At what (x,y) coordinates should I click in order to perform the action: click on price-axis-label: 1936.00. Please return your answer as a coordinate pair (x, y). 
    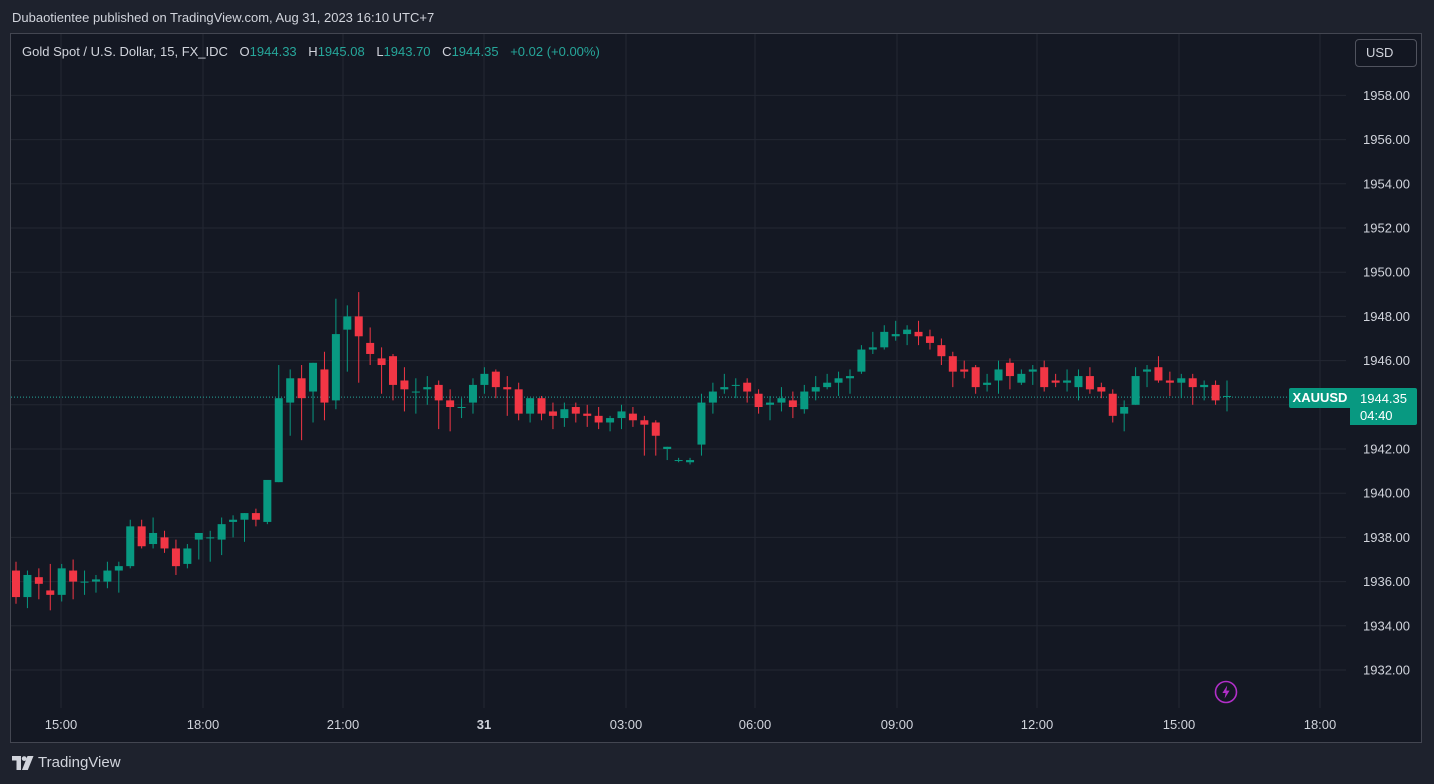
    Looking at the image, I should click on (1386, 581).